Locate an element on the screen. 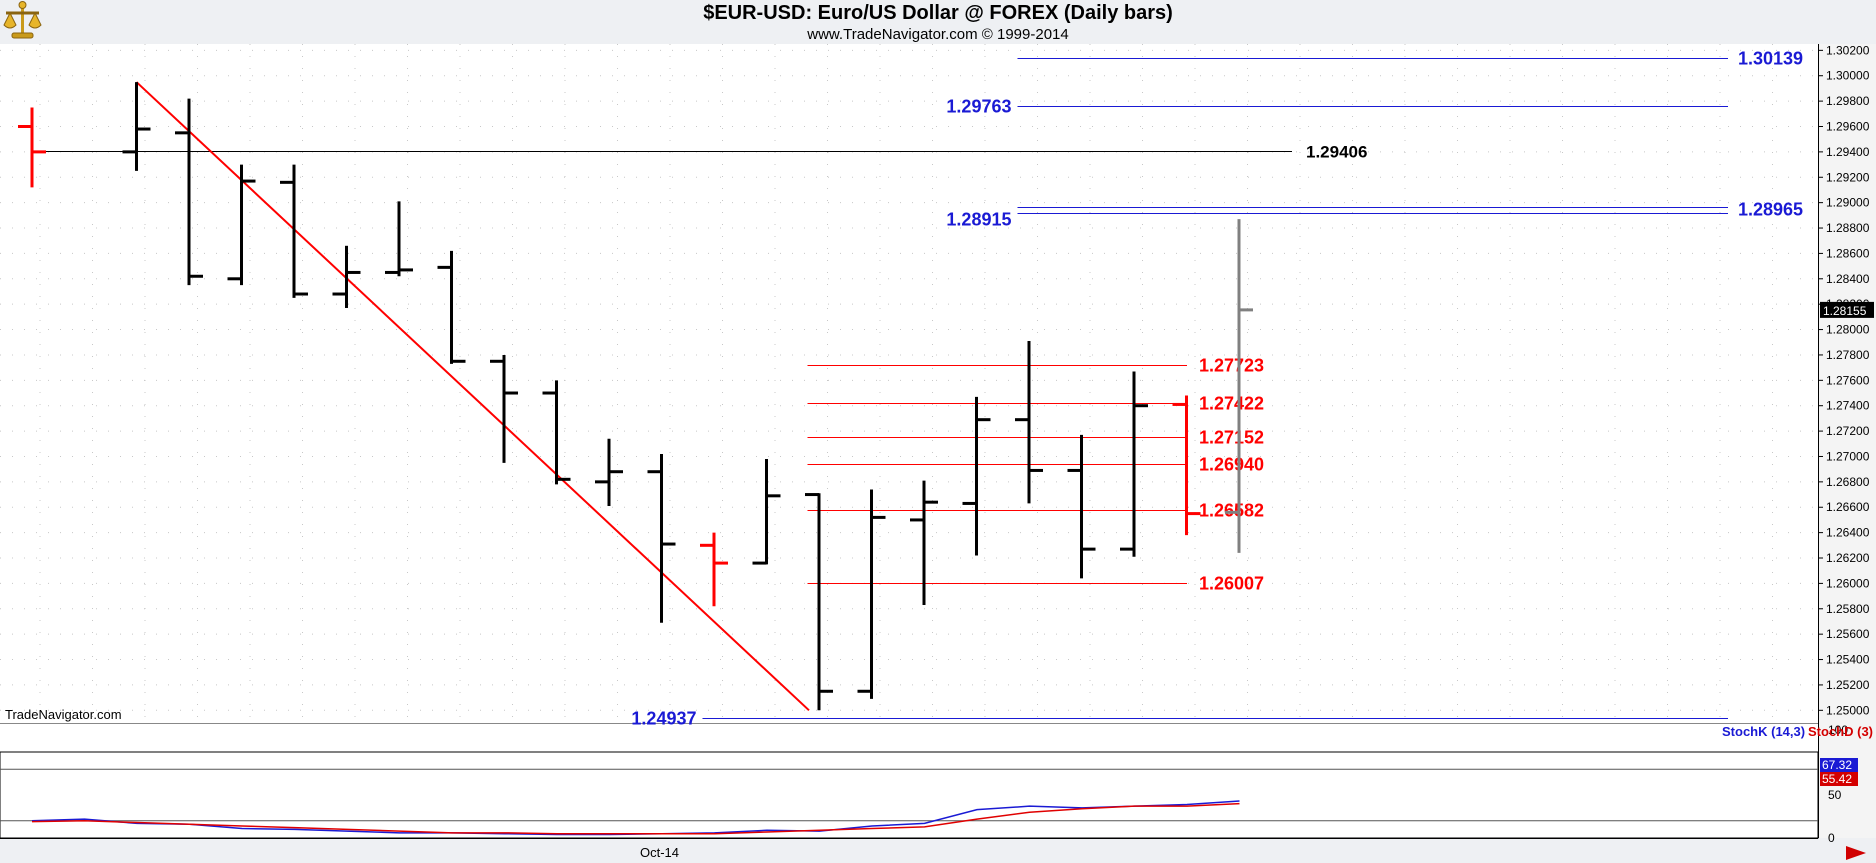 Image resolution: width=1876 pixels, height=863 pixels. price-tick-label: 1.26200 is located at coordinates (1848, 558).